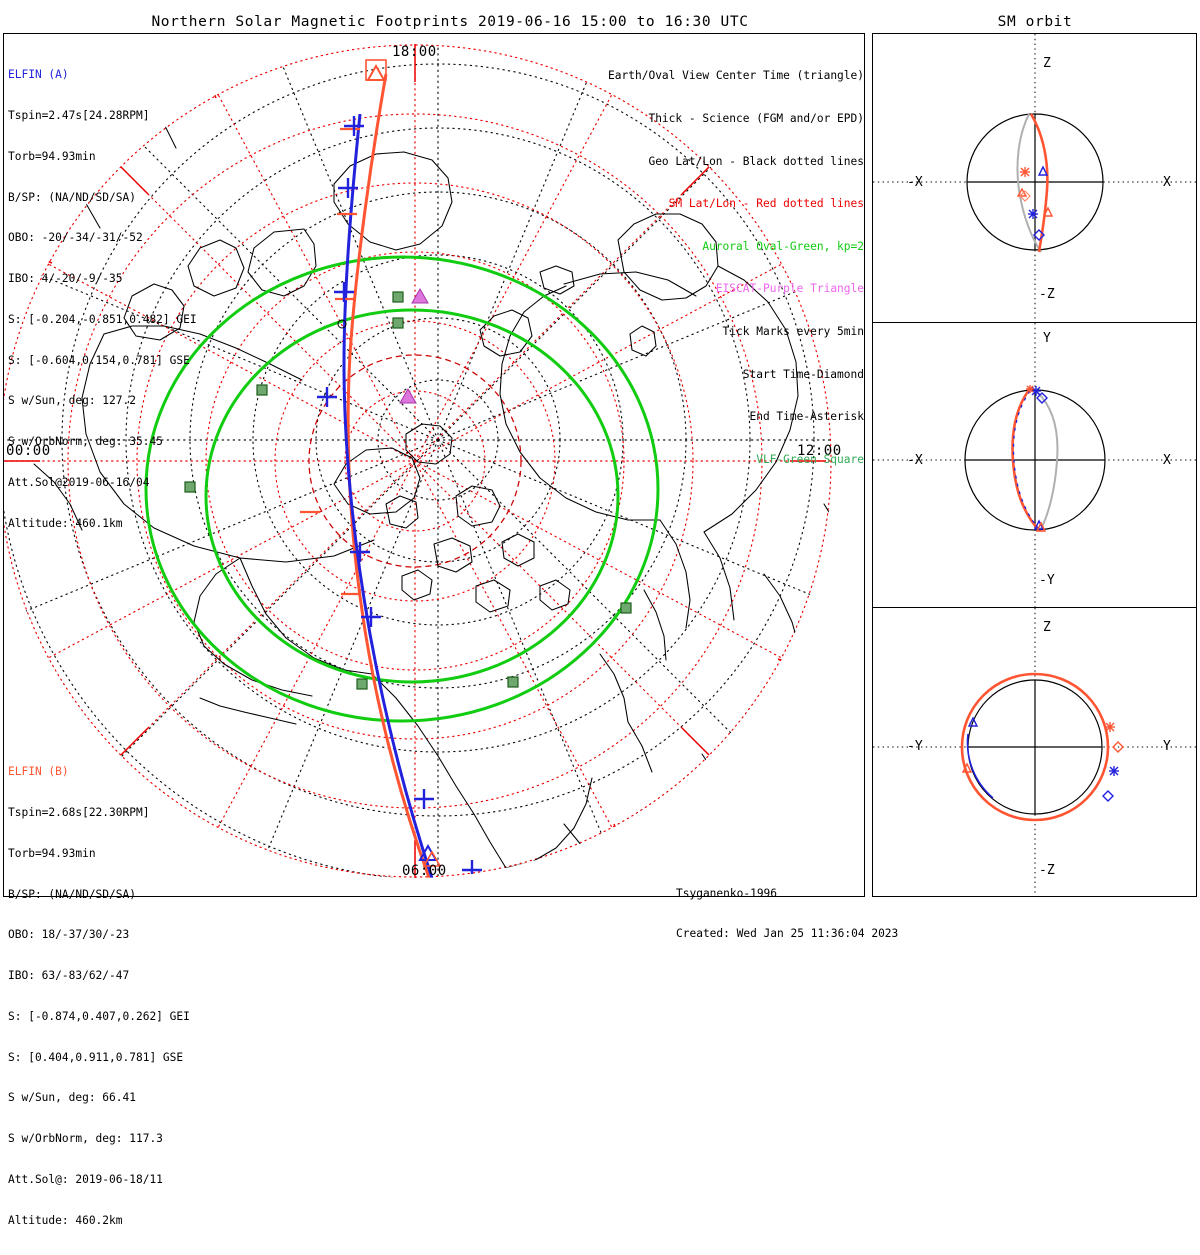 This screenshot has height=1255, width=1200. I want to click on orbit-xz-yneg: -Z, so click(1047, 294).